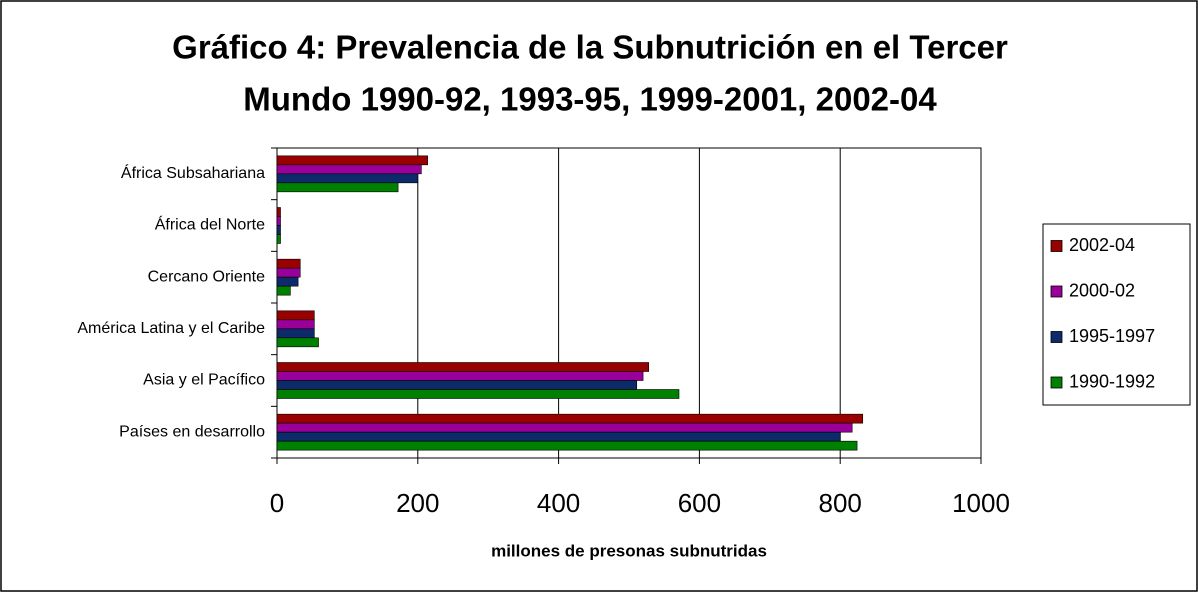 The height and width of the screenshot is (597, 1198). What do you see at coordinates (171, 328) in the screenshot?
I see `y-tick-label: América Latina y el Caribe` at bounding box center [171, 328].